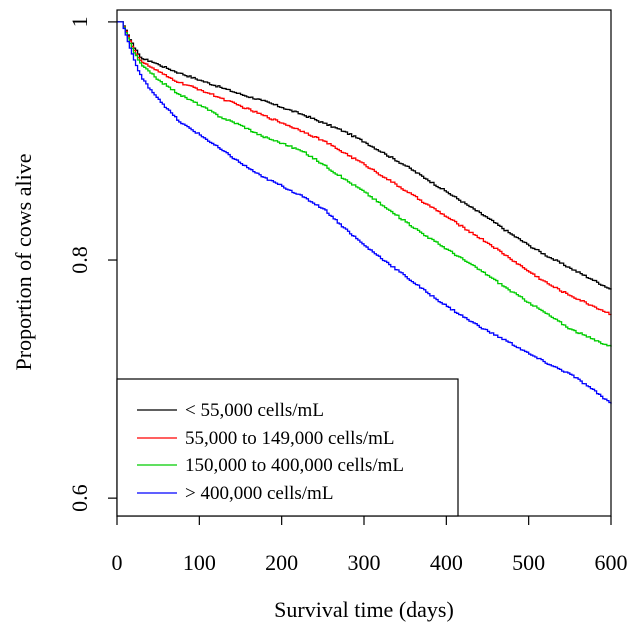  I want to click on legend-label-2: 150,000 to 400,000 cells/mL, so click(294, 465).